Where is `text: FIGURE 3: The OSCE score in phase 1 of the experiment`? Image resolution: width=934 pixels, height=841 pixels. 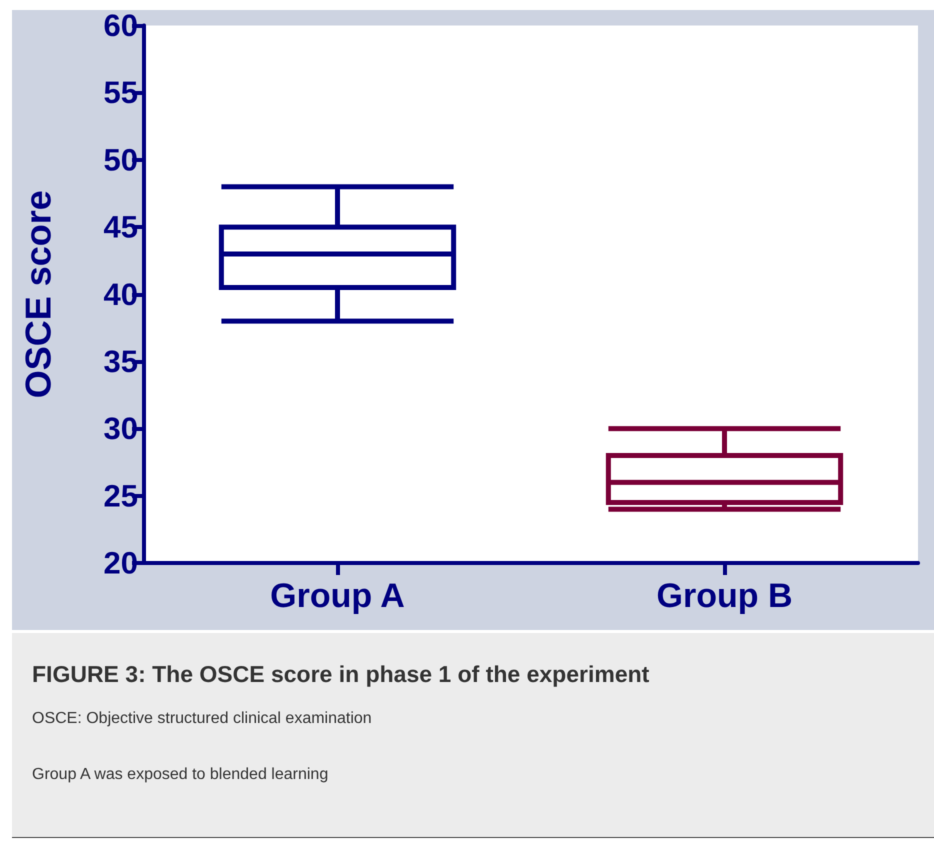 text: FIGURE 3: The OSCE score in phase 1 of the experiment is located at coordinates (341, 674).